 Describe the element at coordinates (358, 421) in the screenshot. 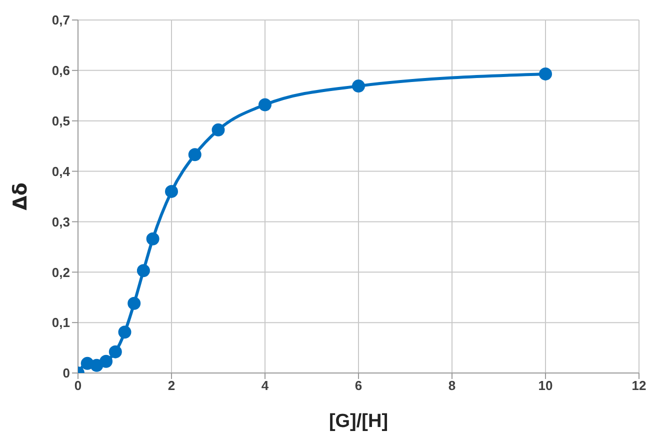

I see `x-axis-title: [G]/[H]` at that location.